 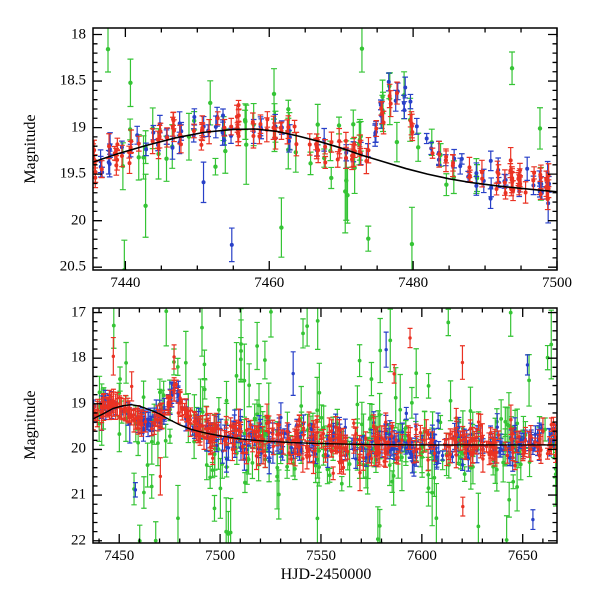 I want to click on y-tick-label: 19.5, so click(x=72, y=173).